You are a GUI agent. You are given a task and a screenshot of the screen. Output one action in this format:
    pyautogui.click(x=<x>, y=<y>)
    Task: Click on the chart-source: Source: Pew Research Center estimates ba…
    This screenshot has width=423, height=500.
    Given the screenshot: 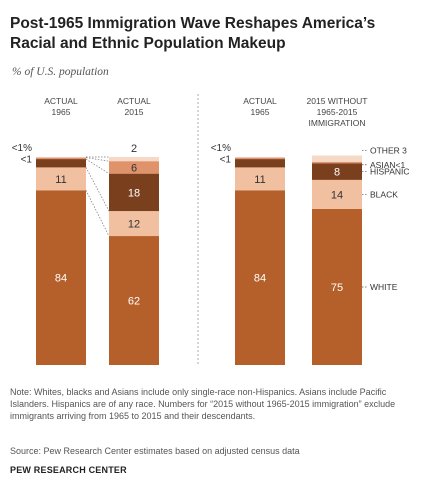 What is the action you would take?
    pyautogui.click(x=212, y=451)
    